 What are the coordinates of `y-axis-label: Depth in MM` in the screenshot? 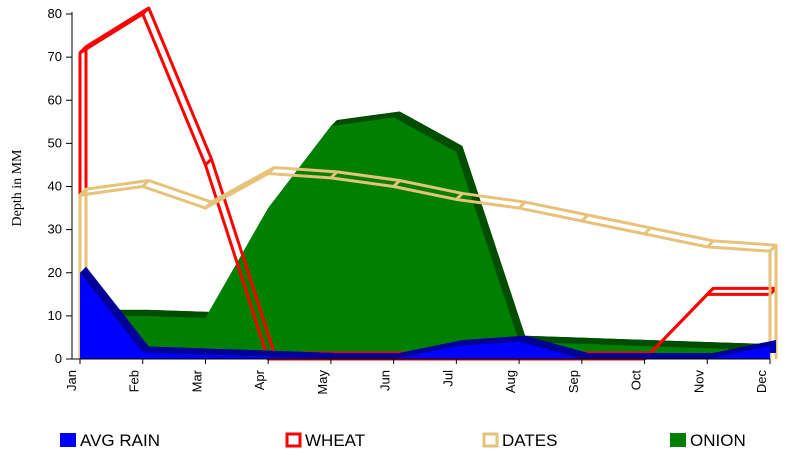 It's located at (17, 188).